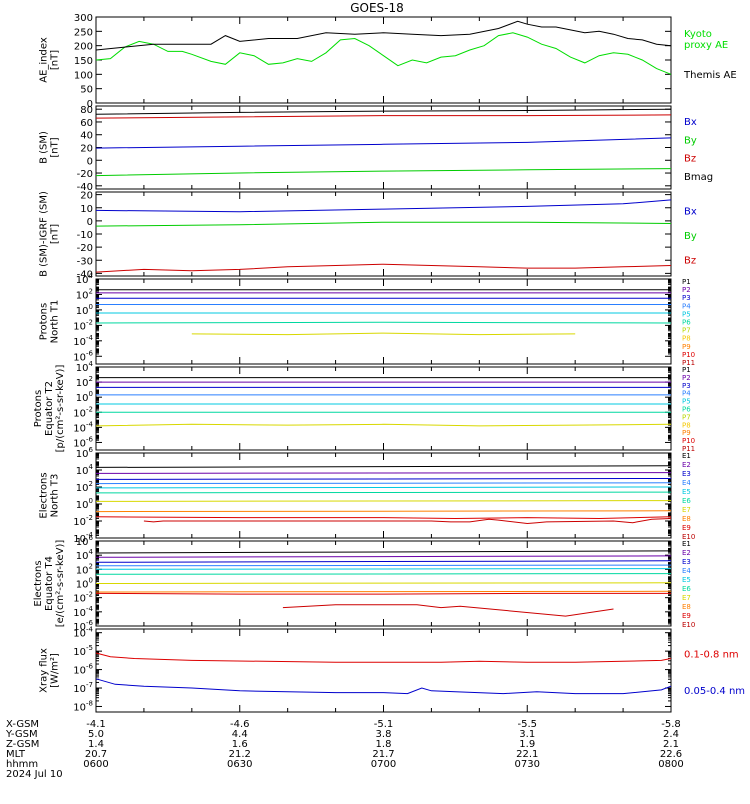  What do you see at coordinates (671, 724) in the screenshot?
I see `footer-value: -5.8` at bounding box center [671, 724].